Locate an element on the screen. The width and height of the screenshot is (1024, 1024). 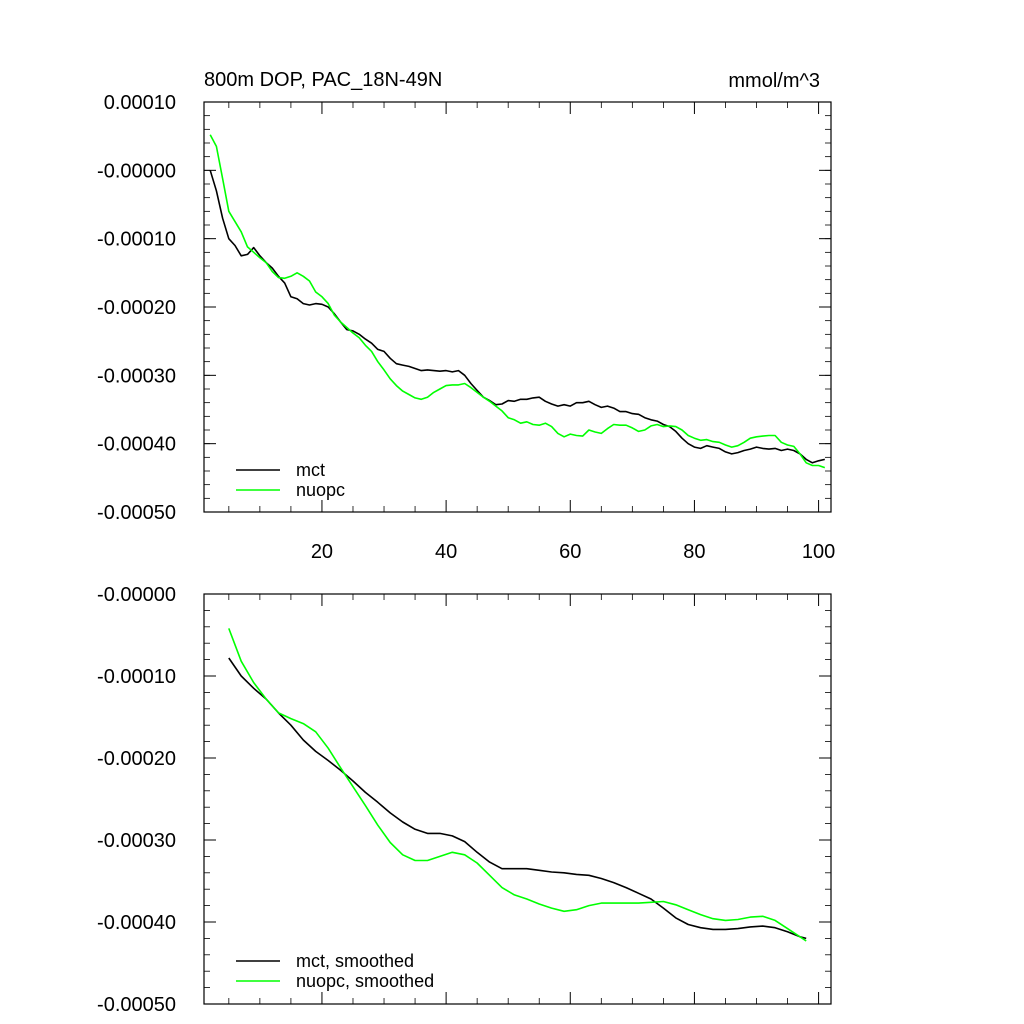
top-ytick-label: -0.00050 is located at coordinates (136, 513).